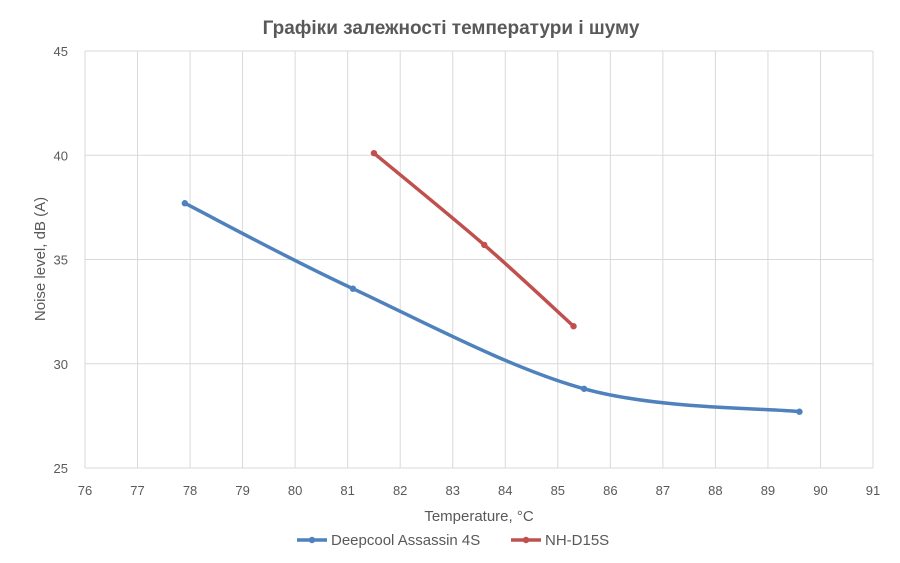  I want to click on legend-item-1: Deepcool Assassin 4S, so click(388, 540).